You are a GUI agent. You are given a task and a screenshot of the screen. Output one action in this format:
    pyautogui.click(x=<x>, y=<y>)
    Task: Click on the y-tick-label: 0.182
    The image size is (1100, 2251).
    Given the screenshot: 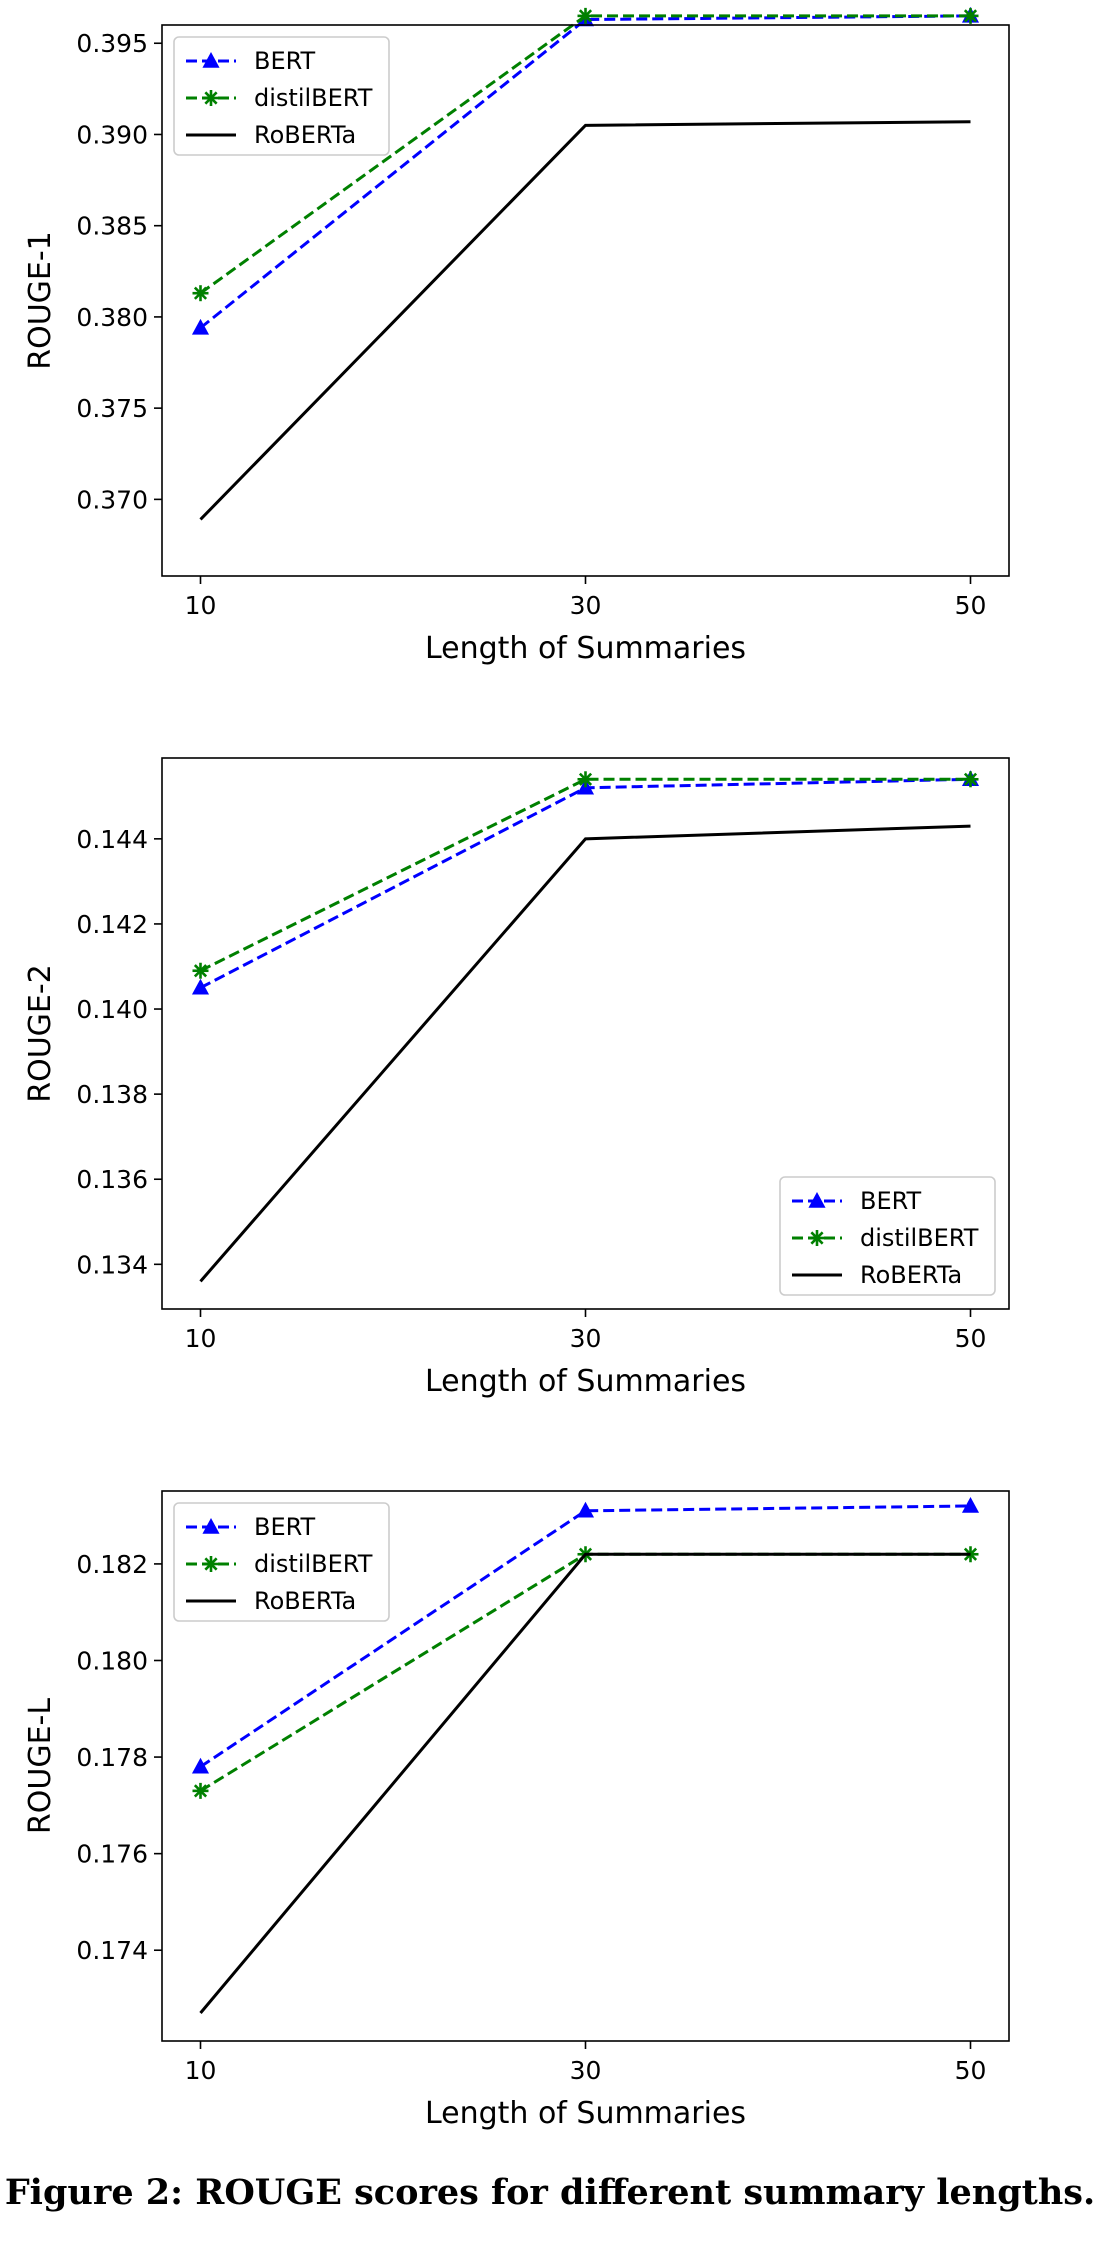 What is the action you would take?
    pyautogui.click(x=112, y=1564)
    